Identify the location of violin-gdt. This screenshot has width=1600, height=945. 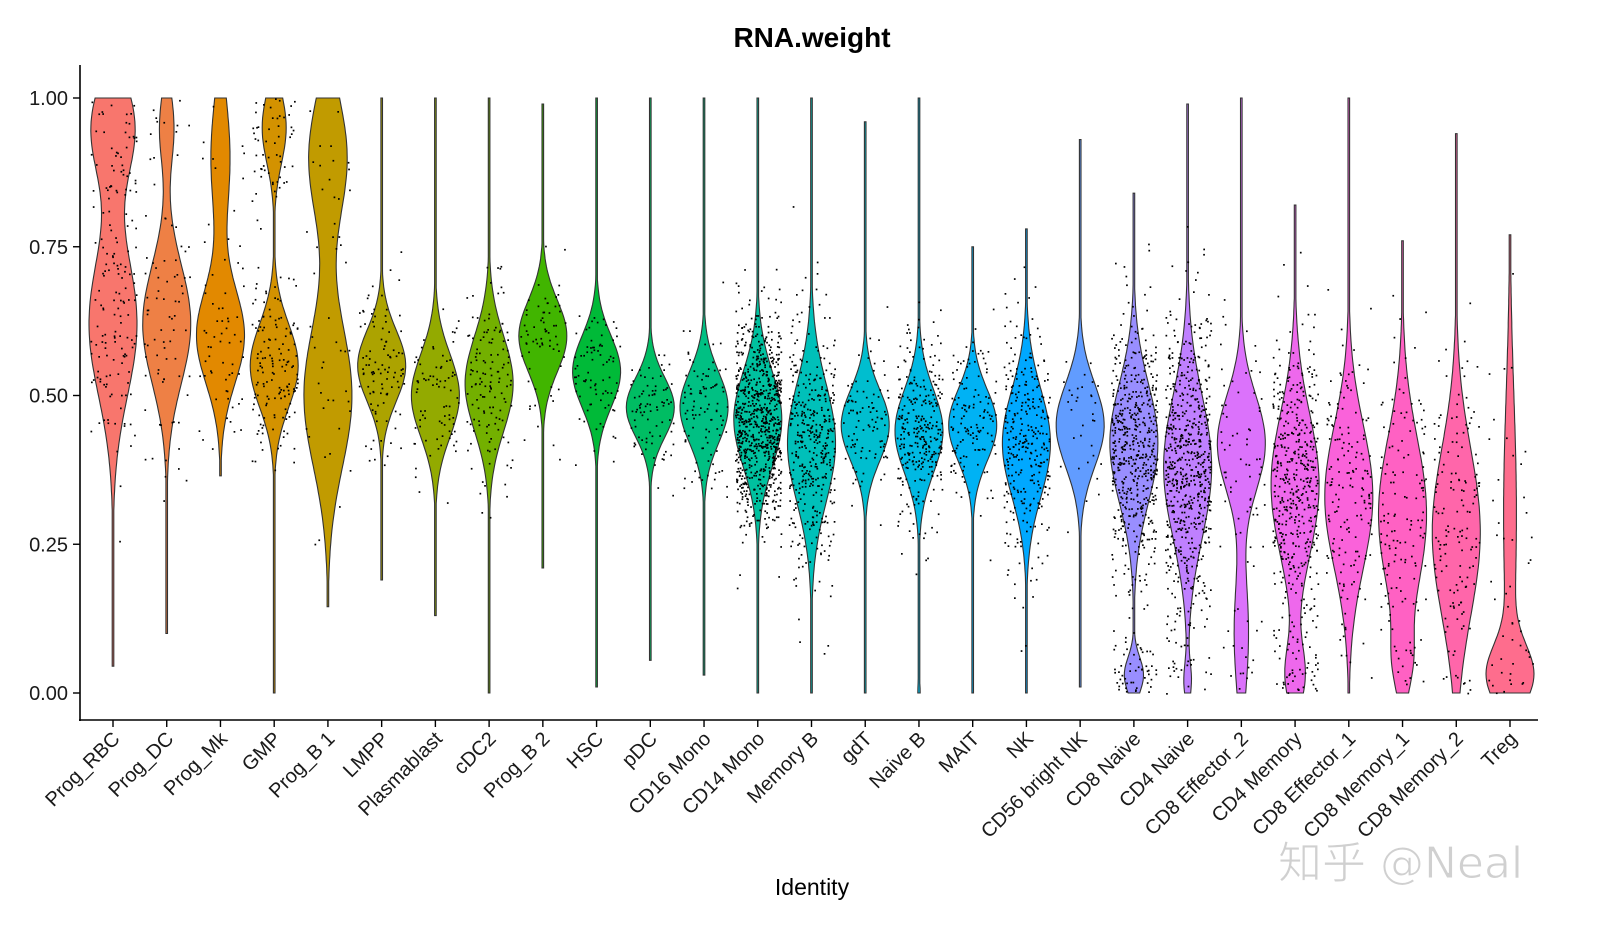
(865, 407).